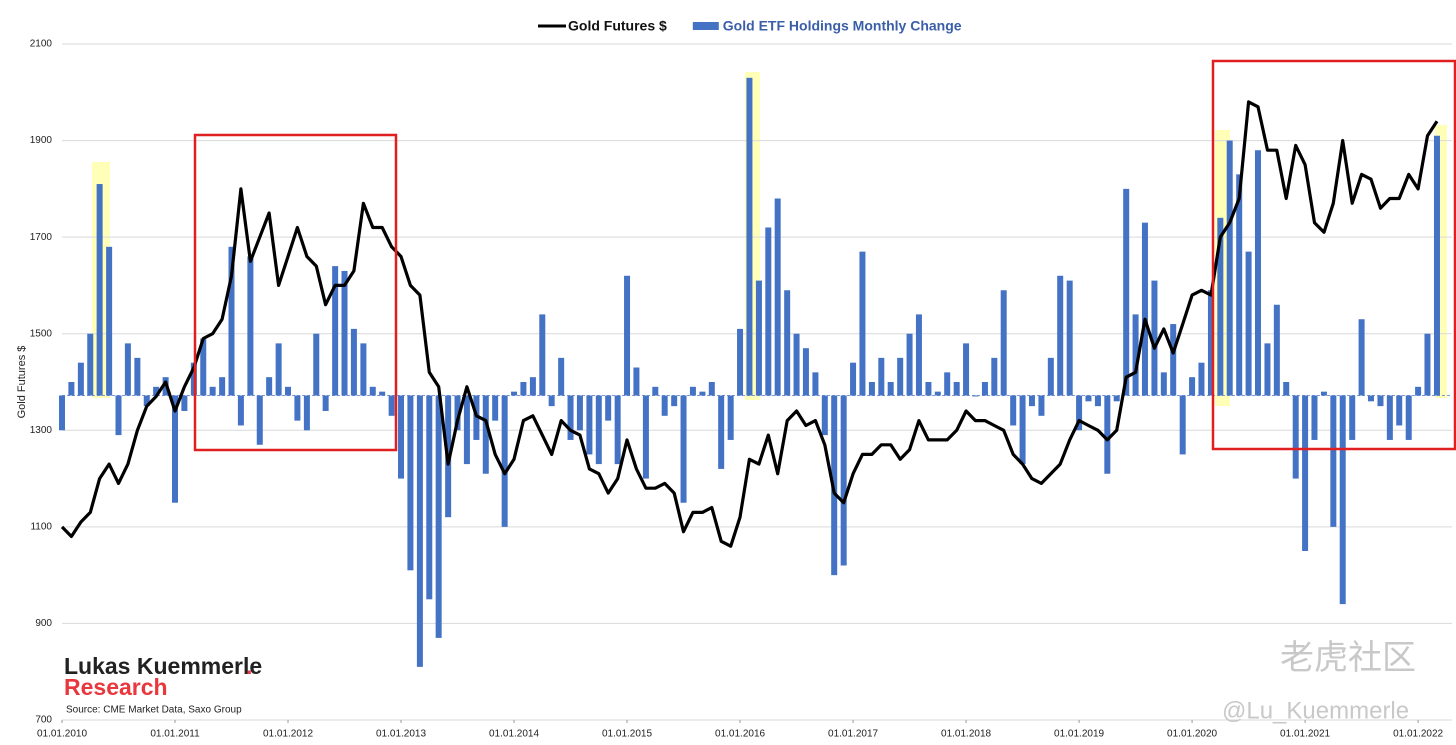 The width and height of the screenshot is (1456, 745). I want to click on brand-research: Research, so click(116, 687).